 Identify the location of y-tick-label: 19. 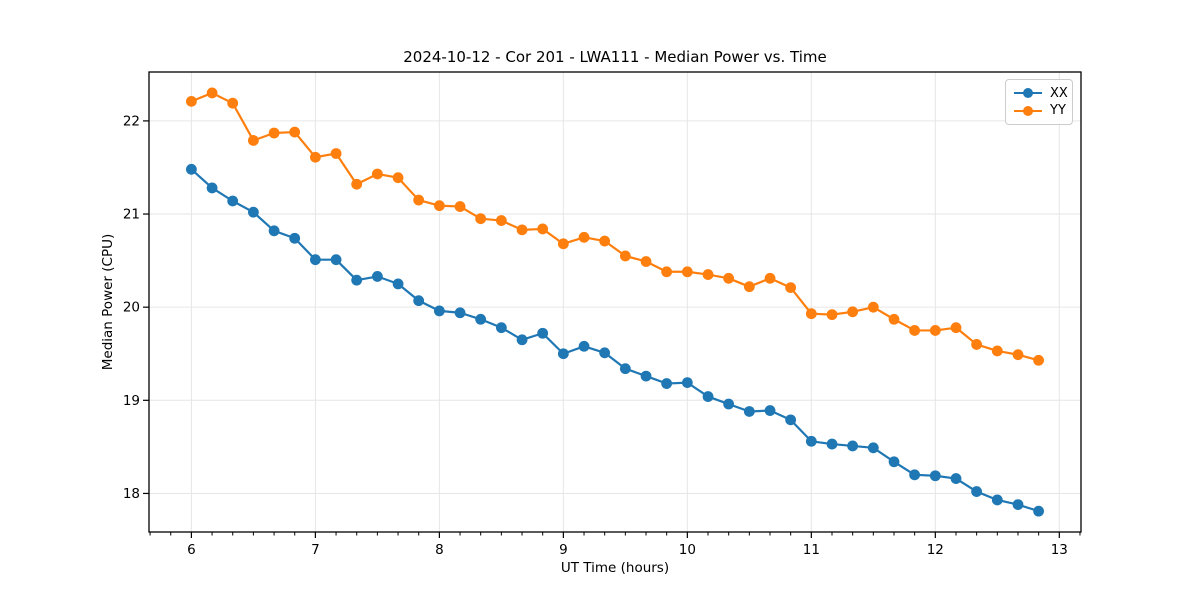
(131, 401).